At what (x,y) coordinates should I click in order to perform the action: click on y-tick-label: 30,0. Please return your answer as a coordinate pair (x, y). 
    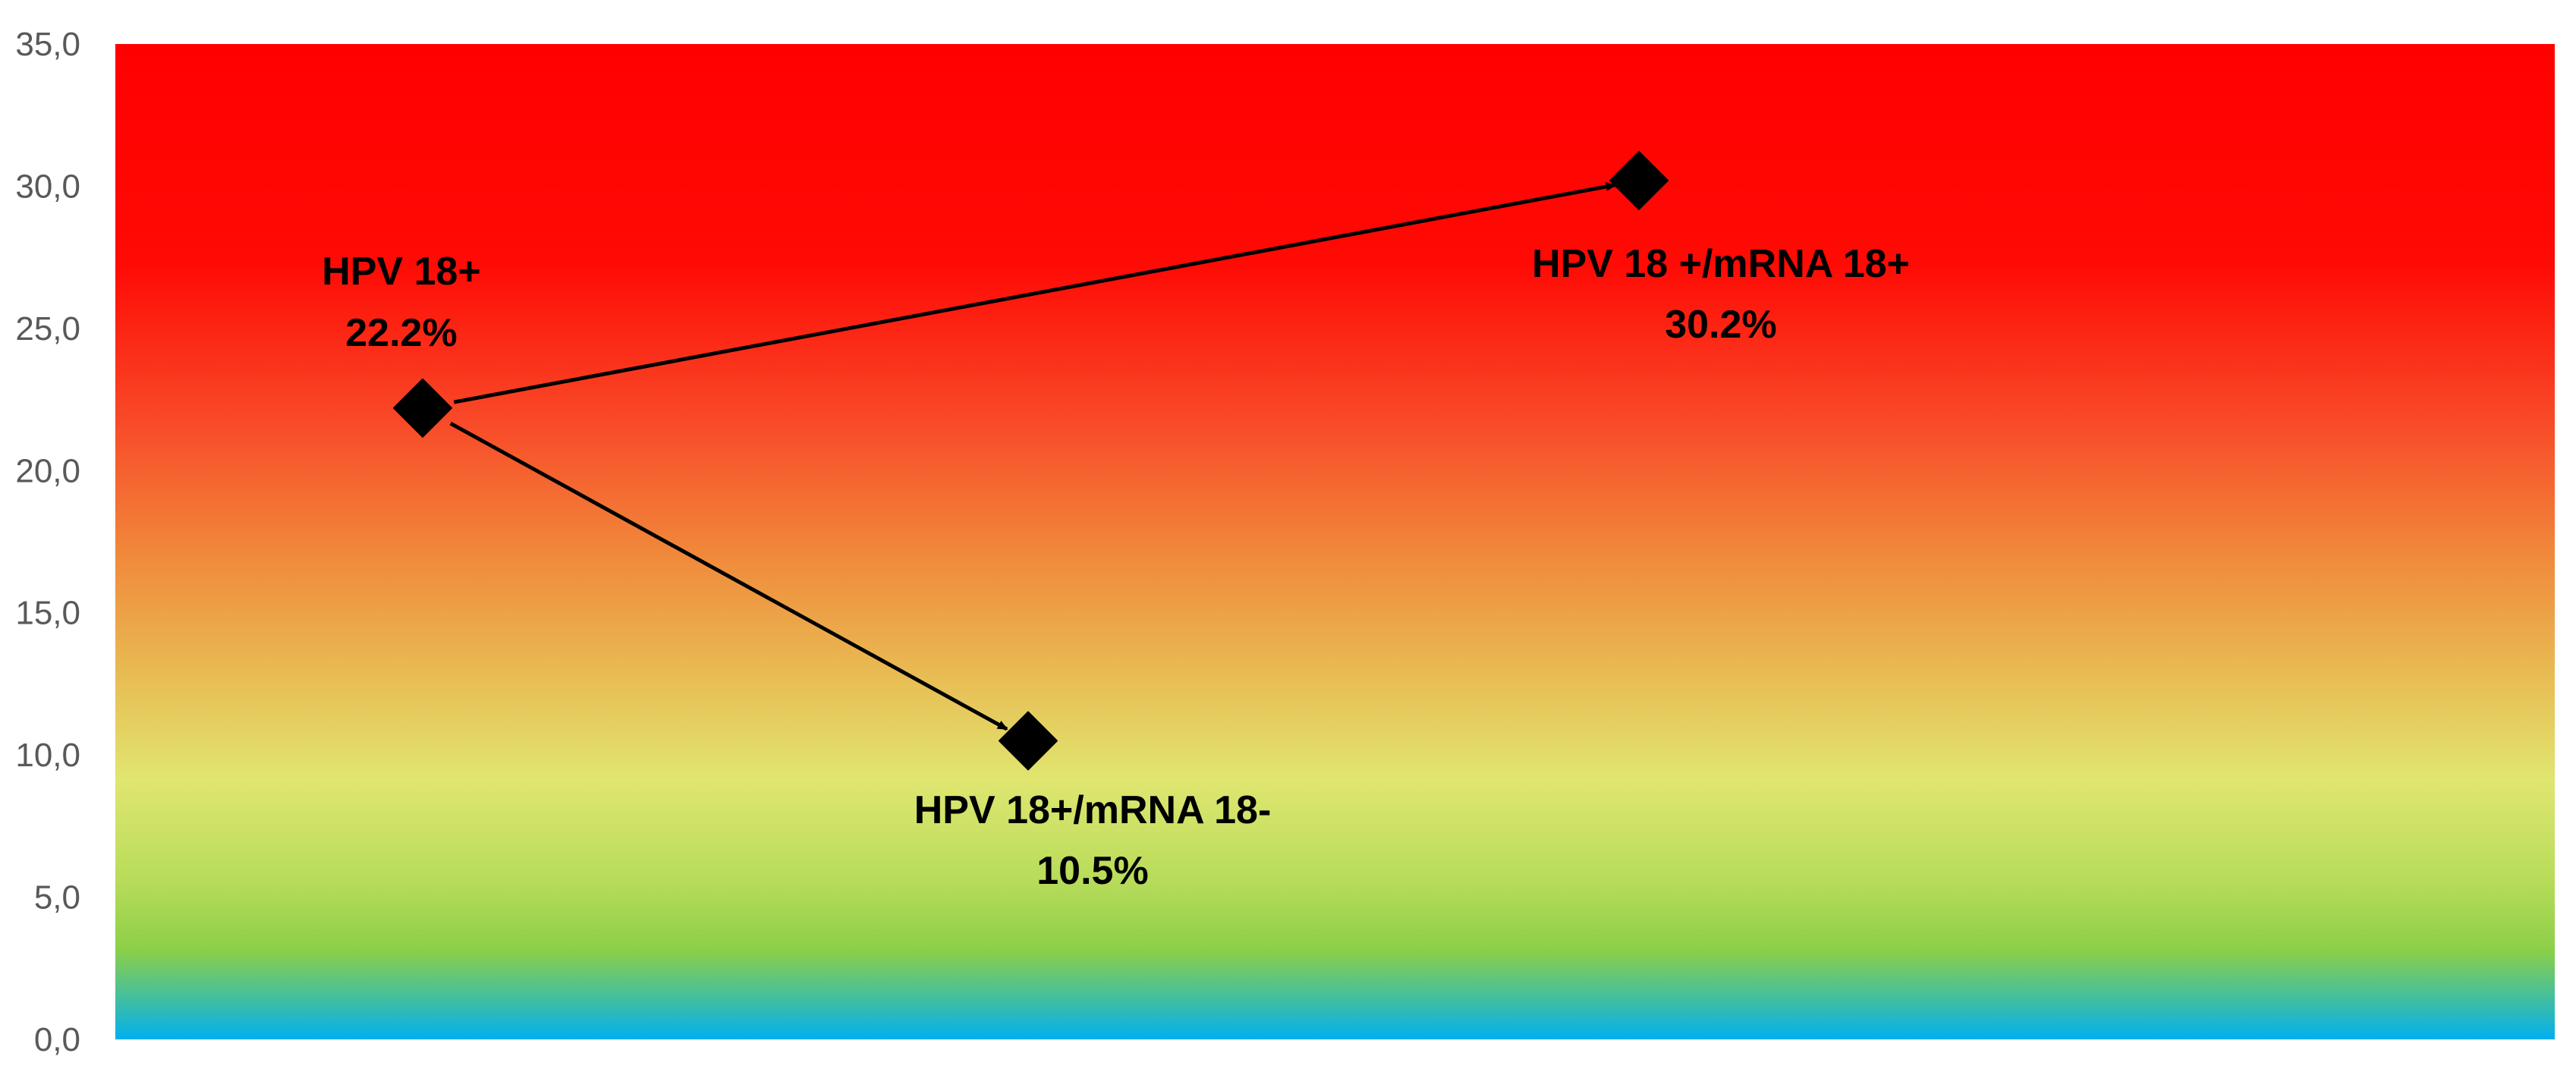
    Looking at the image, I should click on (47, 186).